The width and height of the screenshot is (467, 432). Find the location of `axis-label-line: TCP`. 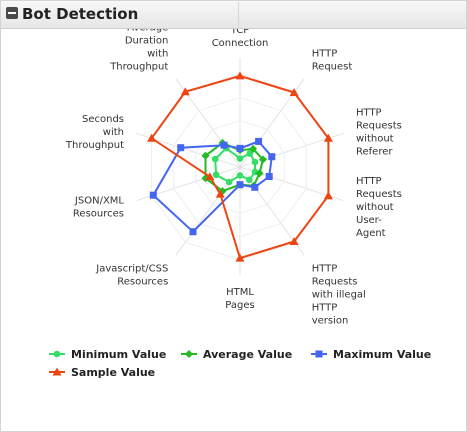

axis-label-line: TCP is located at coordinates (240, 32).